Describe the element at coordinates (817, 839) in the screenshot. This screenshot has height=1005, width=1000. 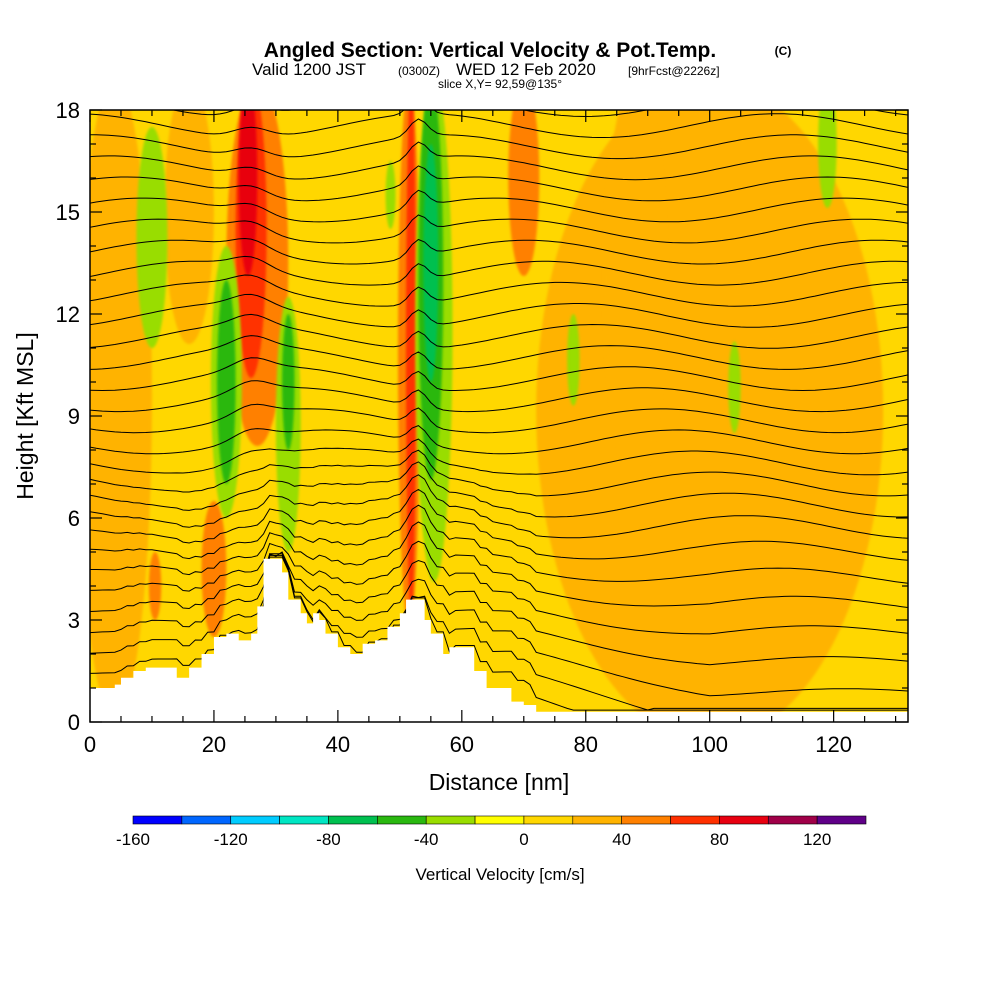
I see `colorbar-tick-label: 120` at that location.